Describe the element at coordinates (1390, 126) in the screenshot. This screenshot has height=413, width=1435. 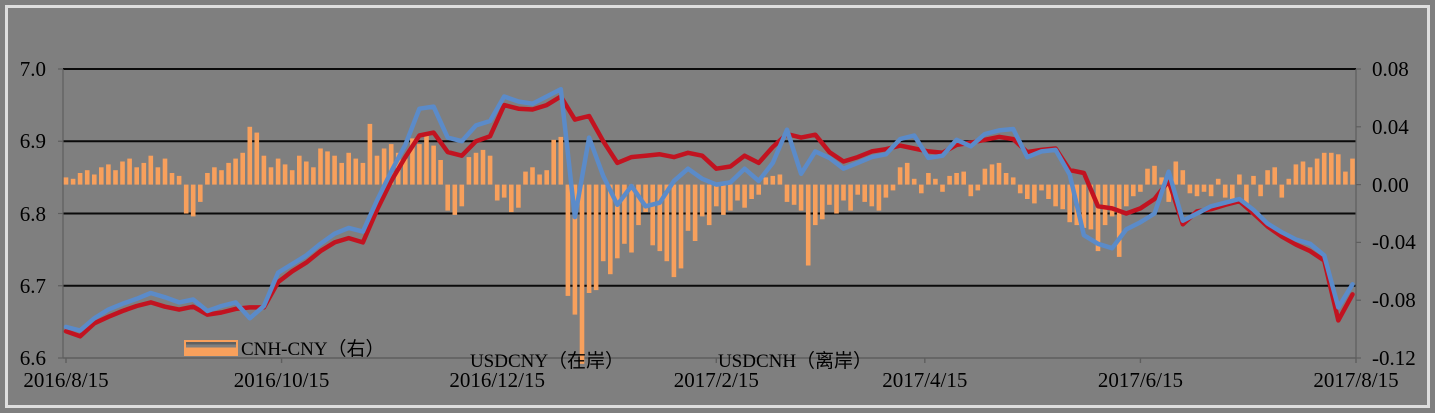
I see `right-axis-tick-label: 0.04` at that location.